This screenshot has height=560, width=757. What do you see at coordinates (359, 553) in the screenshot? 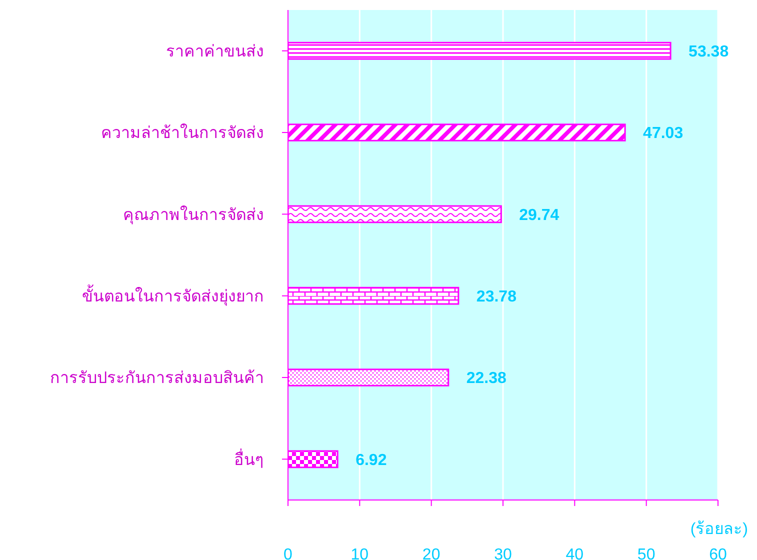
I see `x-tick-label: 10` at bounding box center [359, 553].